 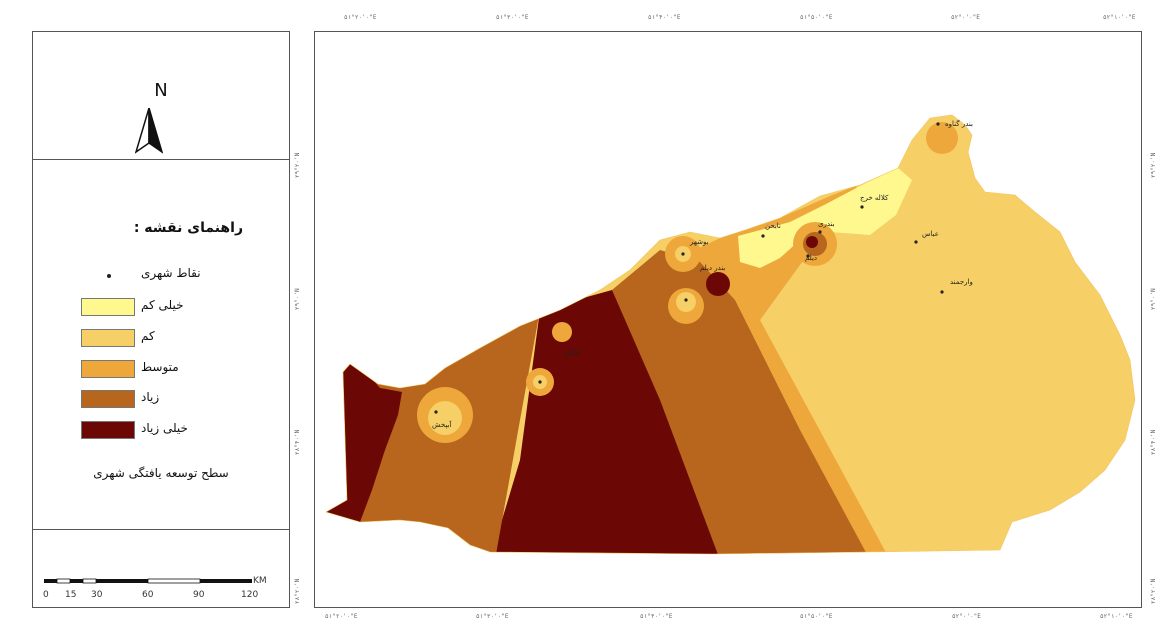 What do you see at coordinates (249, 595) in the screenshot?
I see `scale-label: 120` at bounding box center [249, 595].